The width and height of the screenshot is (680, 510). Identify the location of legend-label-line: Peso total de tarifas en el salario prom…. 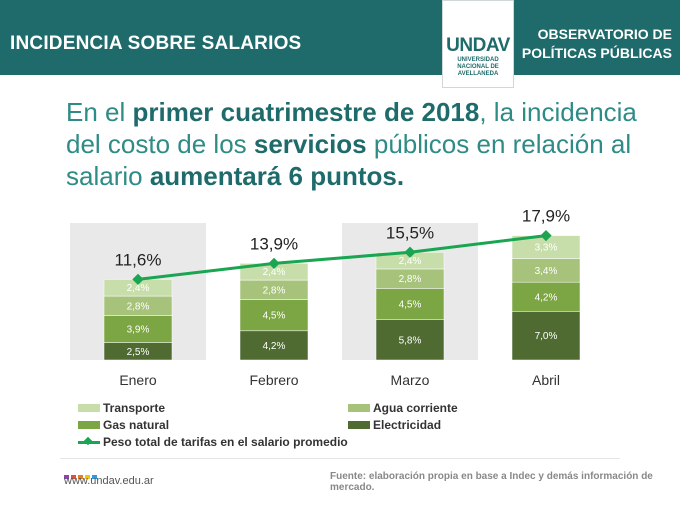
(225, 442).